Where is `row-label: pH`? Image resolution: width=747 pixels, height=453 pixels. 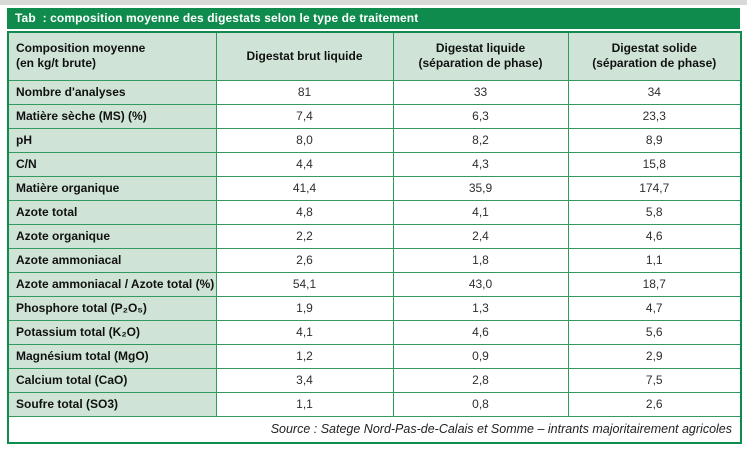 row-label: pH is located at coordinates (112, 140).